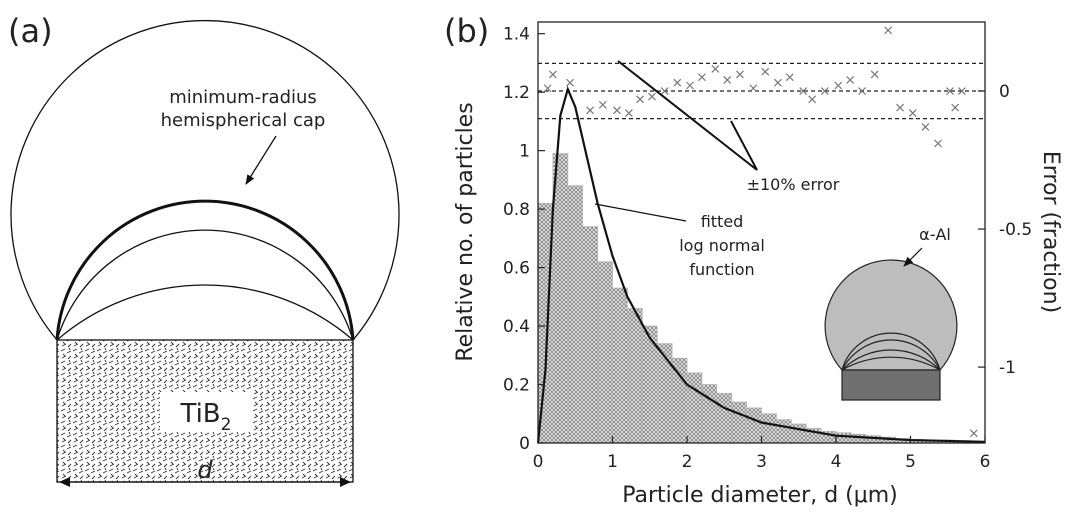 The height and width of the screenshot is (518, 1074). Describe the element at coordinates (516, 269) in the screenshot. I see `y-tick-label: 0.6` at that location.